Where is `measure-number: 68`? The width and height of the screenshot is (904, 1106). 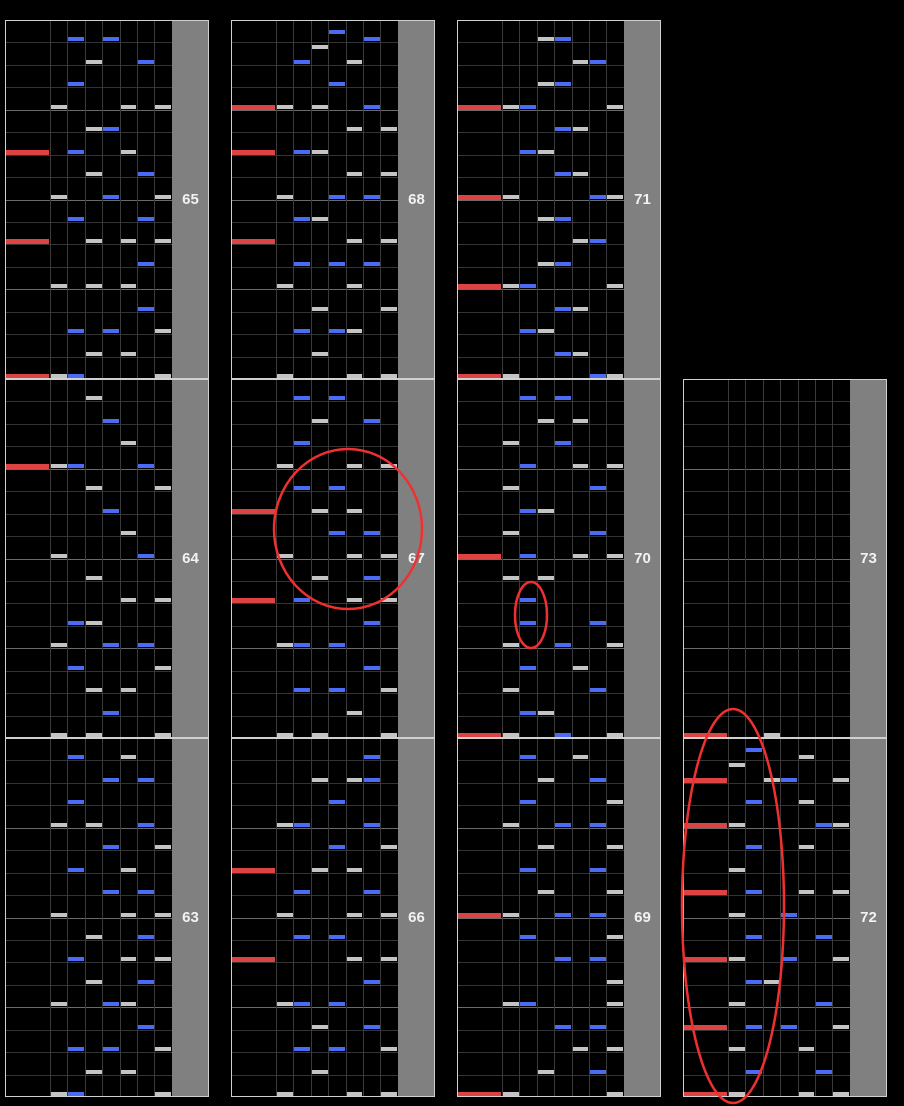
measure-number: 68 is located at coordinates (416, 199).